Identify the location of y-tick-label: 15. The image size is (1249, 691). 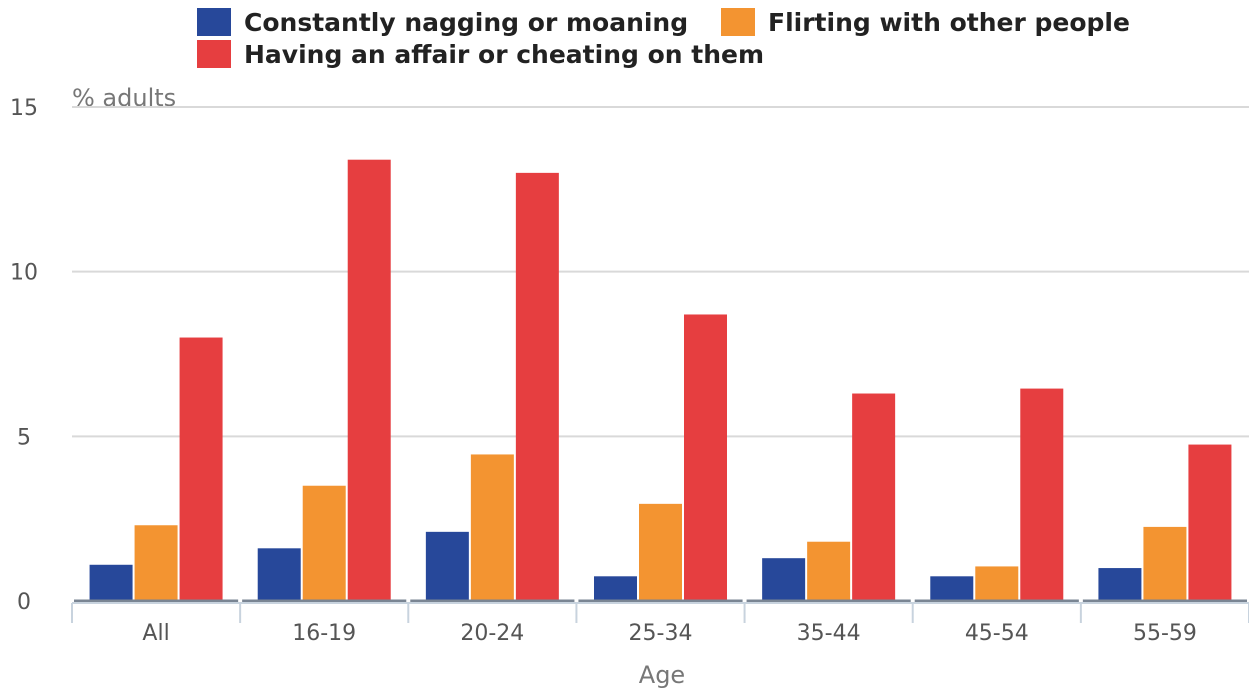
(24, 108).